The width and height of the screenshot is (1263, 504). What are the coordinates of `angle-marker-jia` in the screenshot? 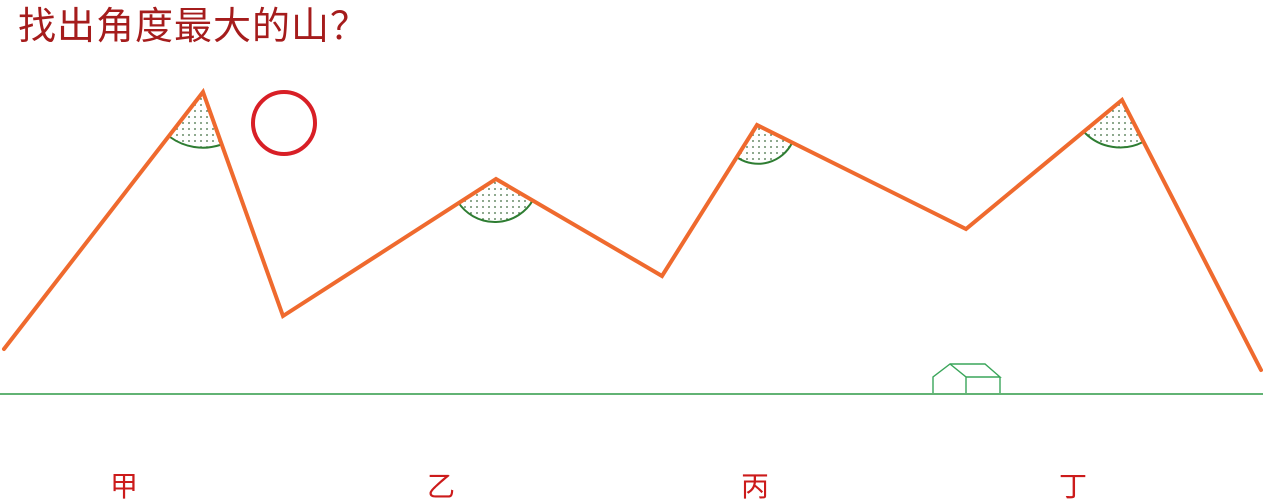 It's located at (195, 120).